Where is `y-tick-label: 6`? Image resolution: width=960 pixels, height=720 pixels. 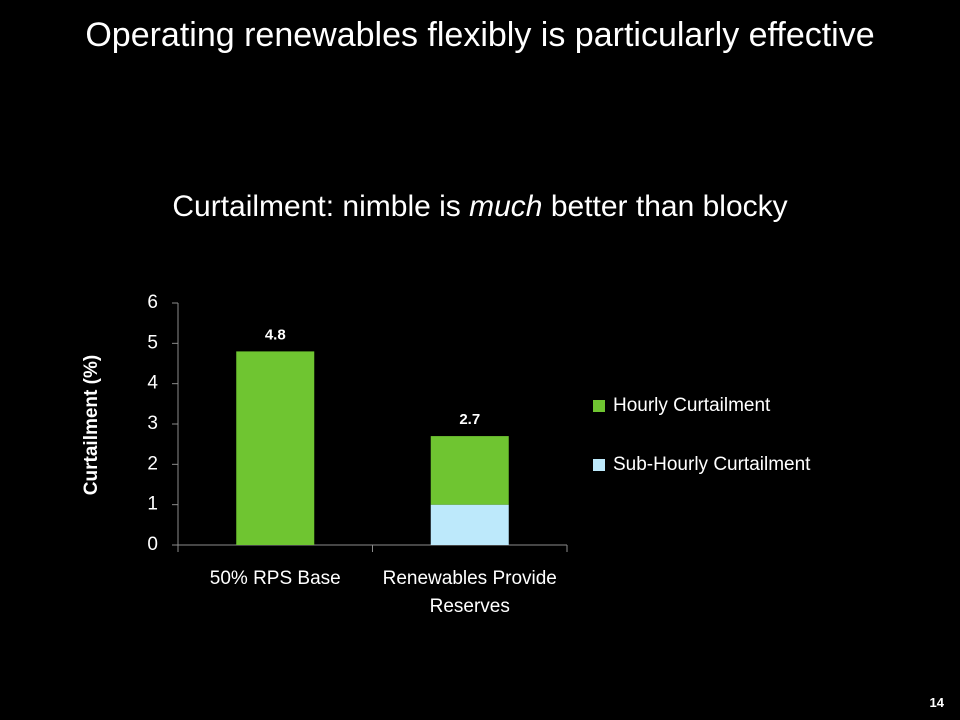 y-tick-label: 6 is located at coordinates (152, 302).